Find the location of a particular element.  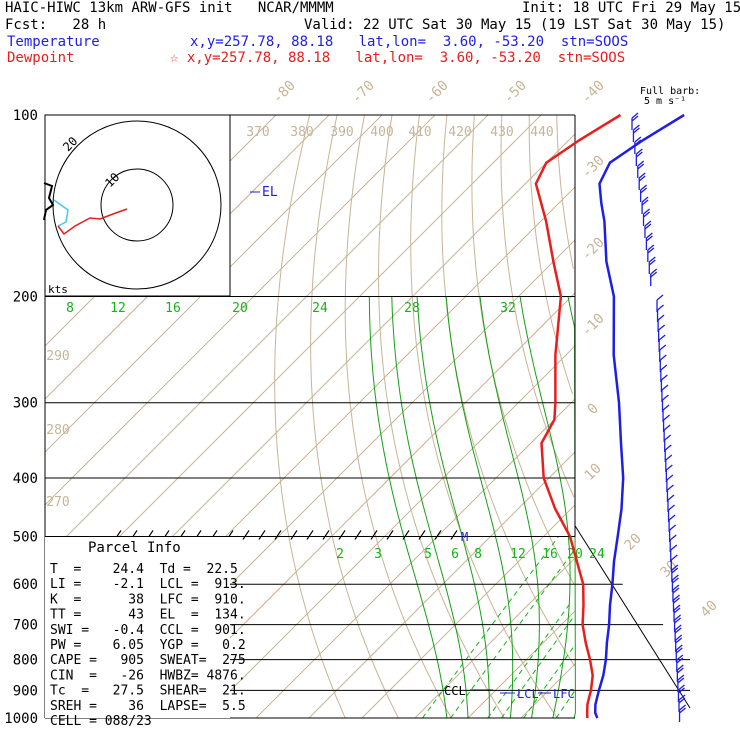

hodograph-trace-low is located at coordinates (92, 222).